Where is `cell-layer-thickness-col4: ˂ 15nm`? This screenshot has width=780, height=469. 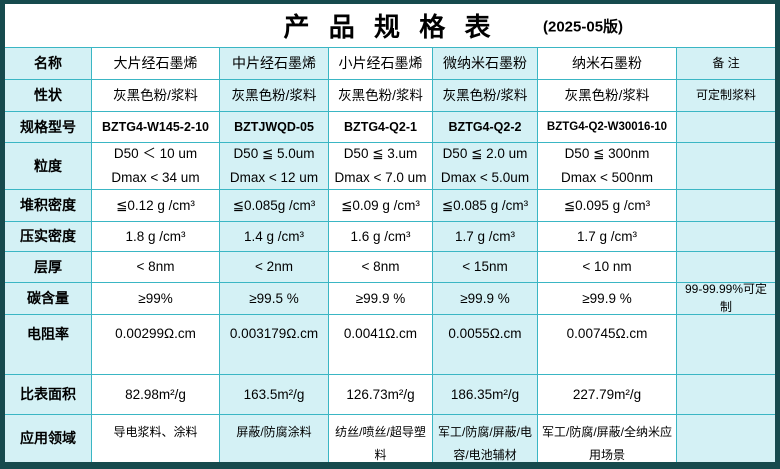 cell-layer-thickness-col4: ˂ 15nm is located at coordinates (485, 267).